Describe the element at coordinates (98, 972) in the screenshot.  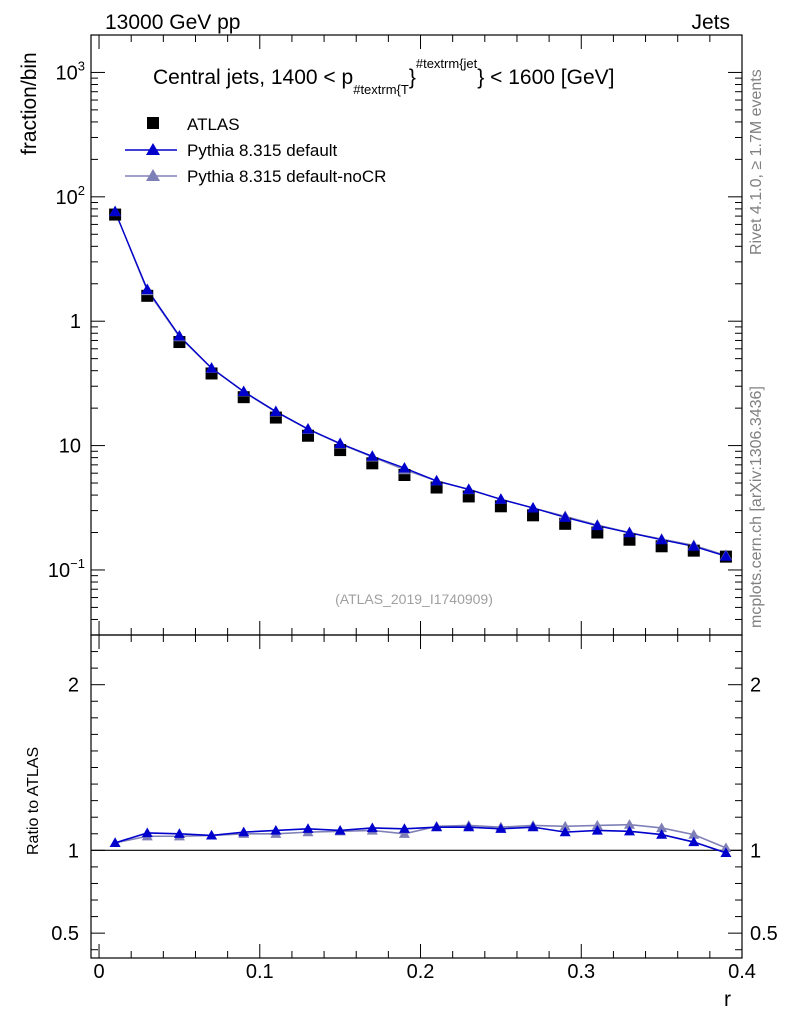
I see `x-tick-label: 0` at that location.